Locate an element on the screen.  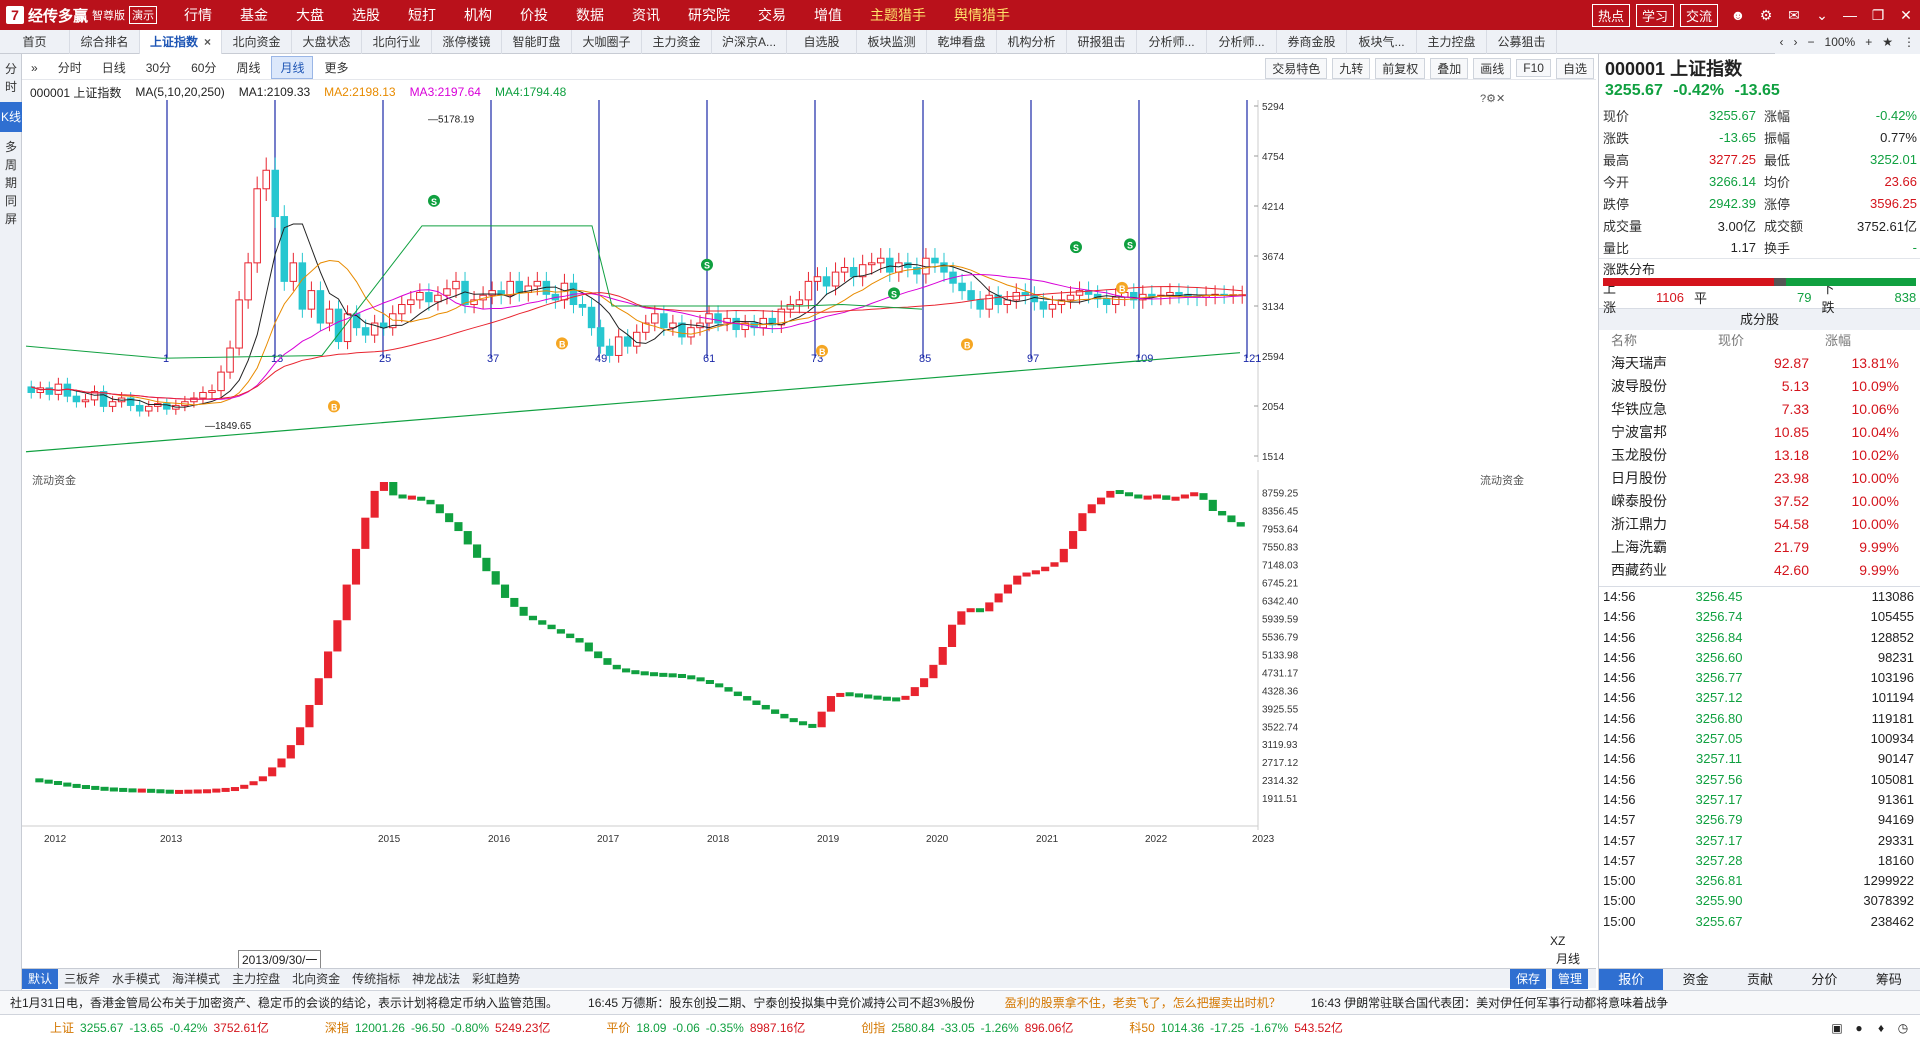
indicator-tab-6: 传统指标 is located at coordinates (376, 978).